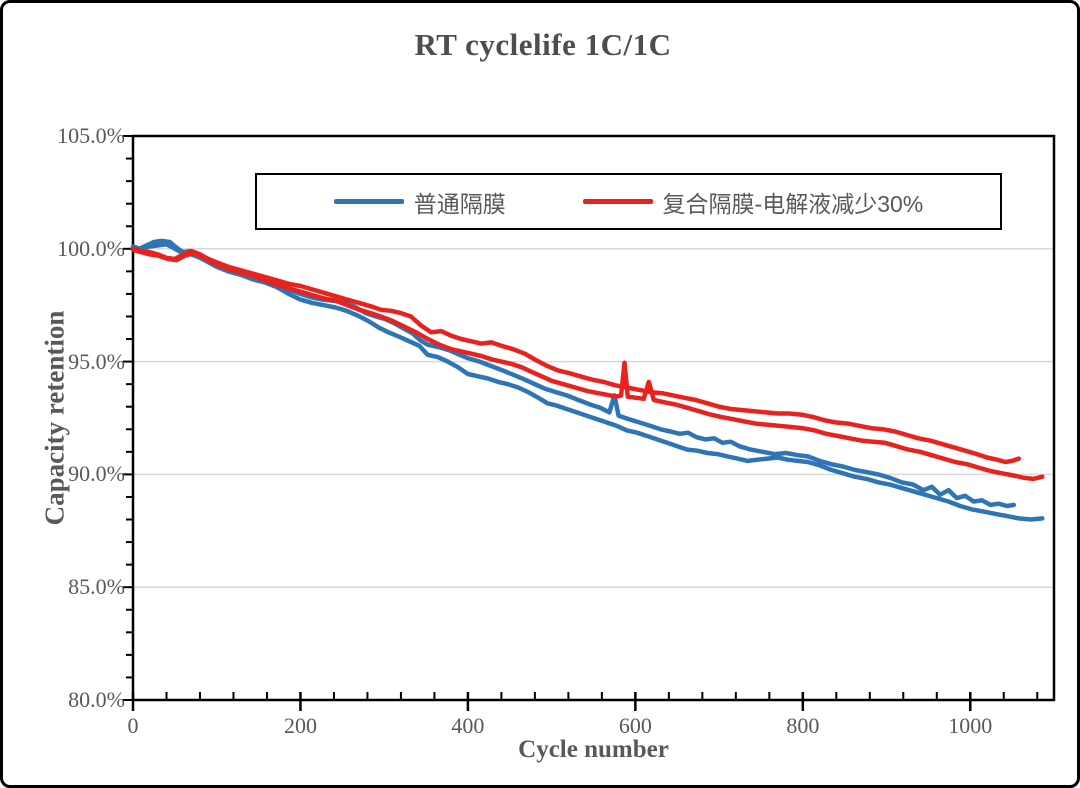 The image size is (1080, 788). I want to click on y-tick-label: 85.0%, so click(96, 587).